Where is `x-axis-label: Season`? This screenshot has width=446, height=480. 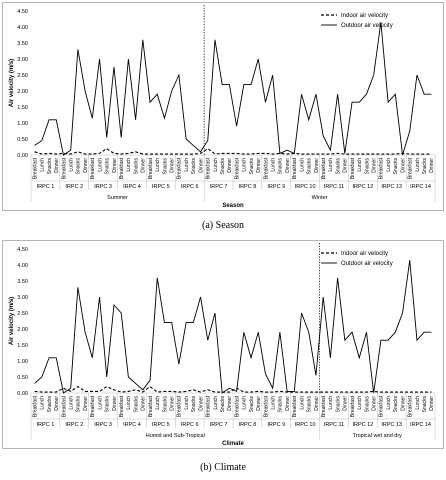 x-axis-label: Season is located at coordinates (233, 206).